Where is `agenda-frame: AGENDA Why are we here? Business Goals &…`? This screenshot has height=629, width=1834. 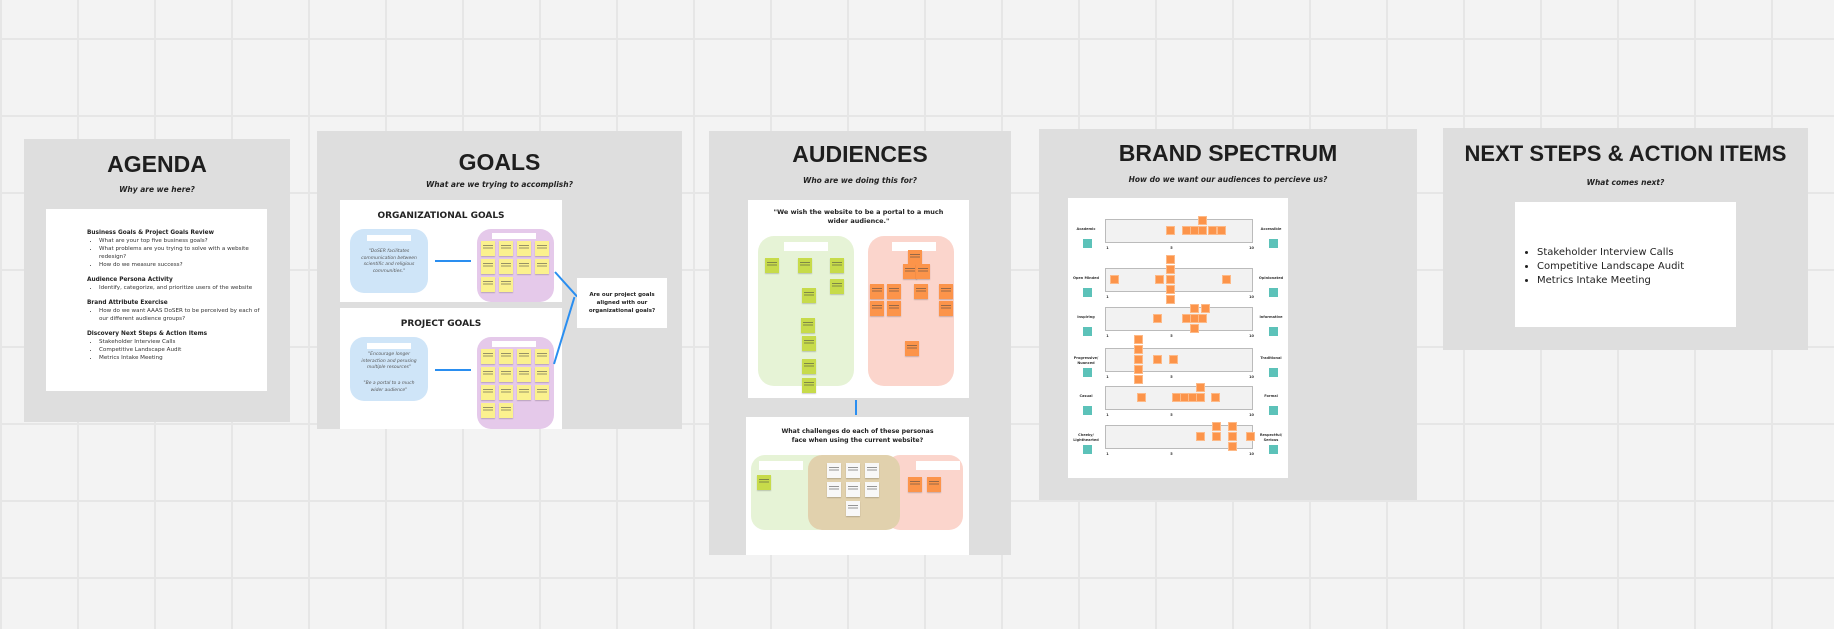 agenda-frame: AGENDA Why are we here? Business Goals &… is located at coordinates (157, 280).